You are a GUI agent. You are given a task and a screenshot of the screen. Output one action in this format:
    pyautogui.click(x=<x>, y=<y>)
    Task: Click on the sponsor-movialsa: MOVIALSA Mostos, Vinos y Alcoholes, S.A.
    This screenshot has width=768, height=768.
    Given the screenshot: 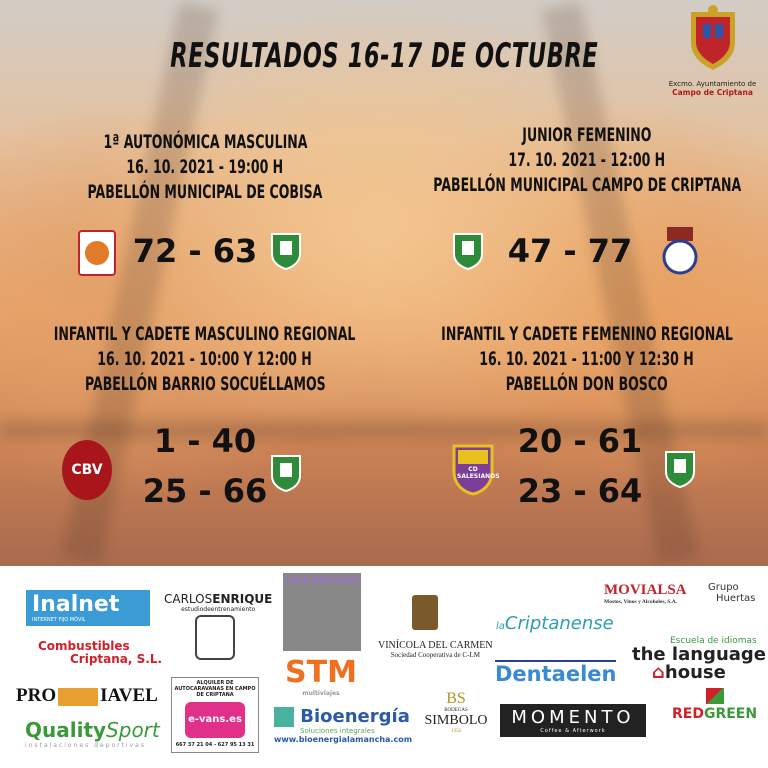 What is the action you would take?
    pyautogui.click(x=645, y=594)
    